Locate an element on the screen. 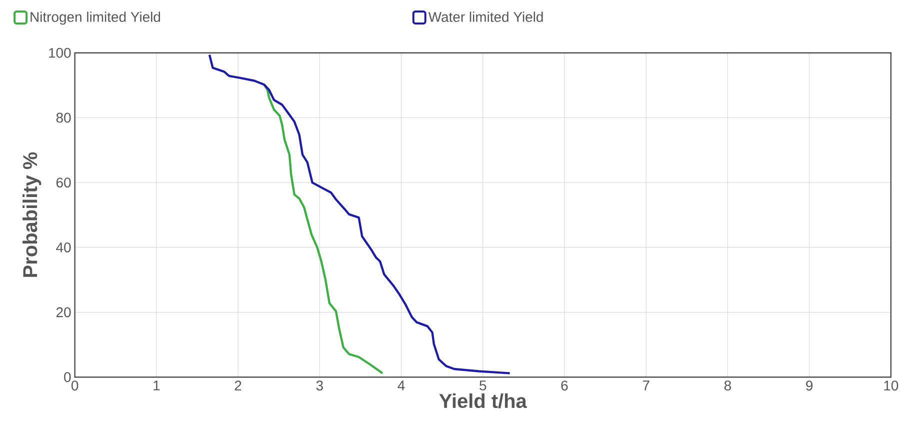 This screenshot has width=902, height=433. line-series is located at coordinates (323, 229).